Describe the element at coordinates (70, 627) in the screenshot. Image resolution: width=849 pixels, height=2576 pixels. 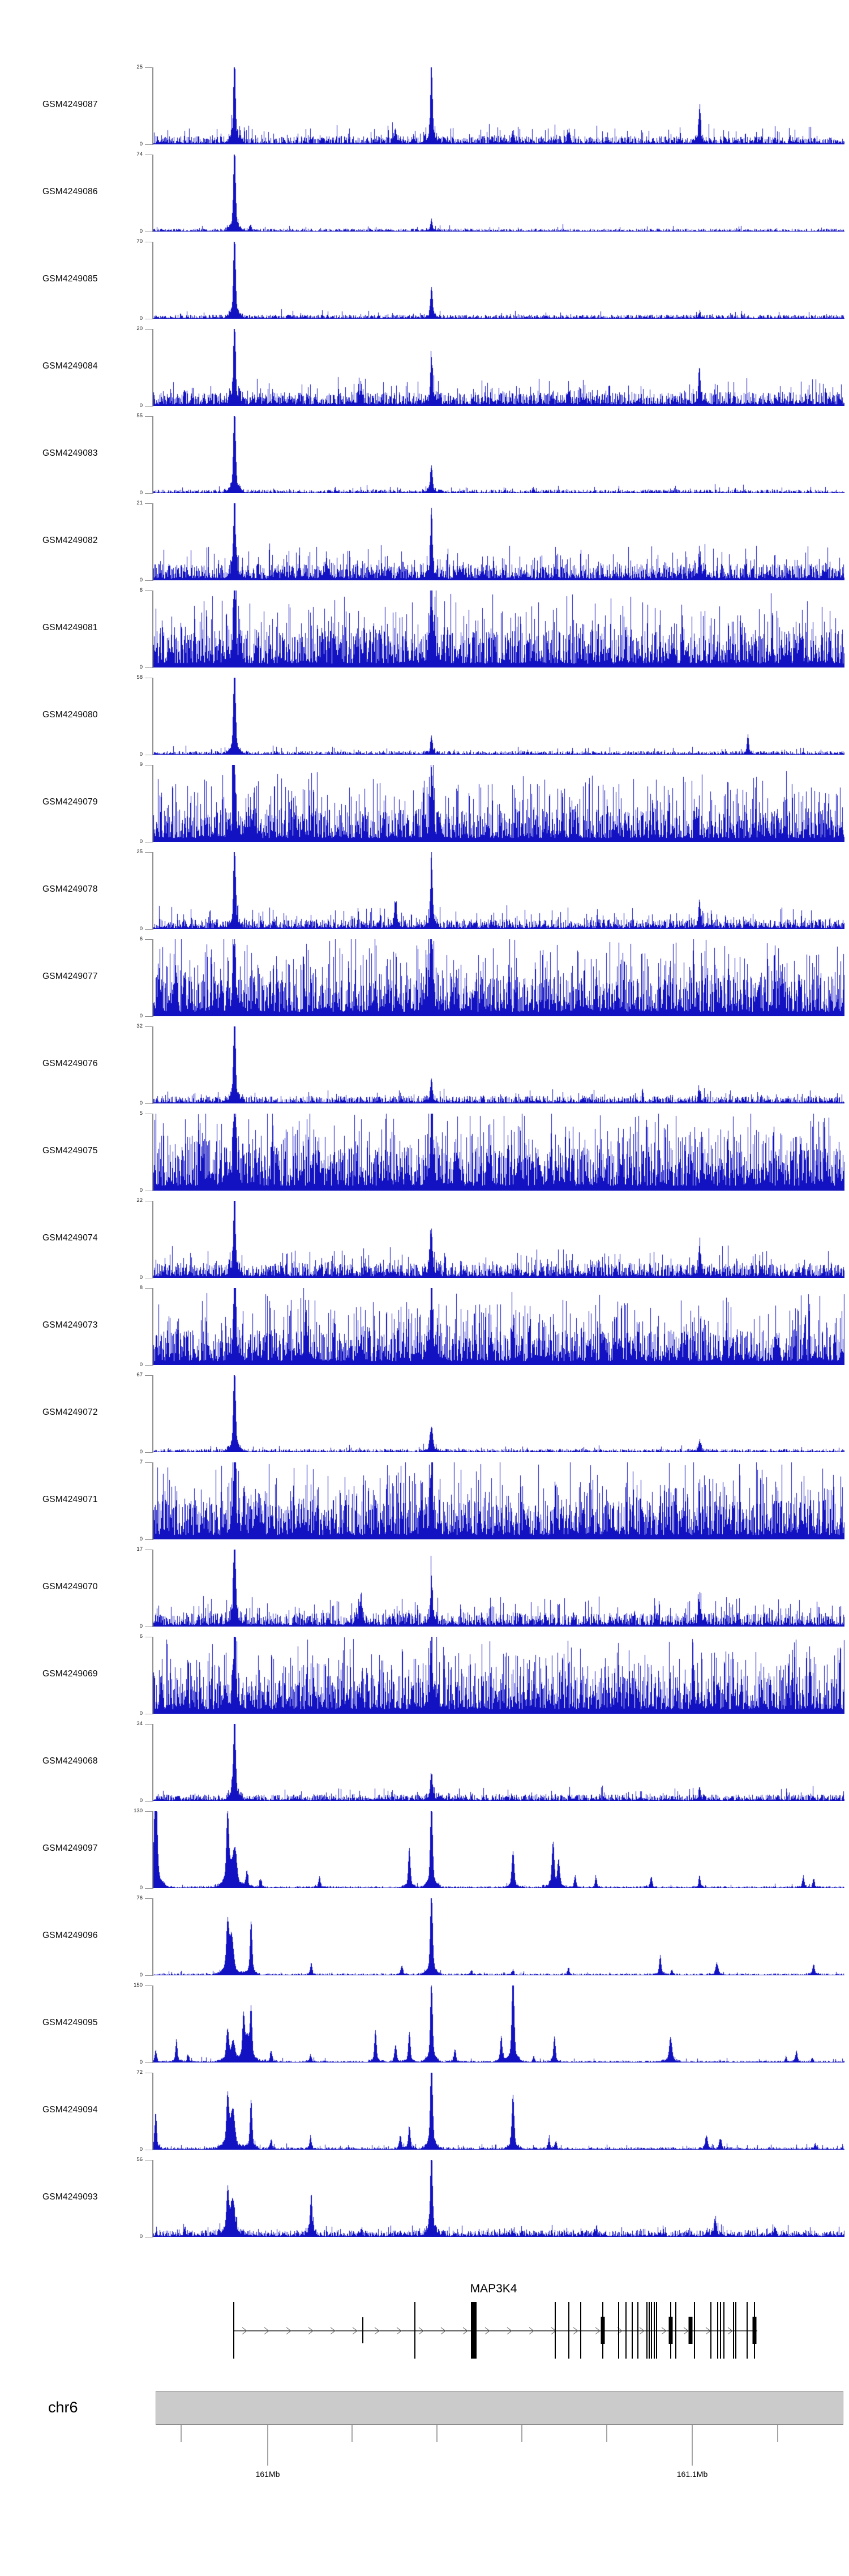
I see `track-sample-label: GSM4249081` at that location.